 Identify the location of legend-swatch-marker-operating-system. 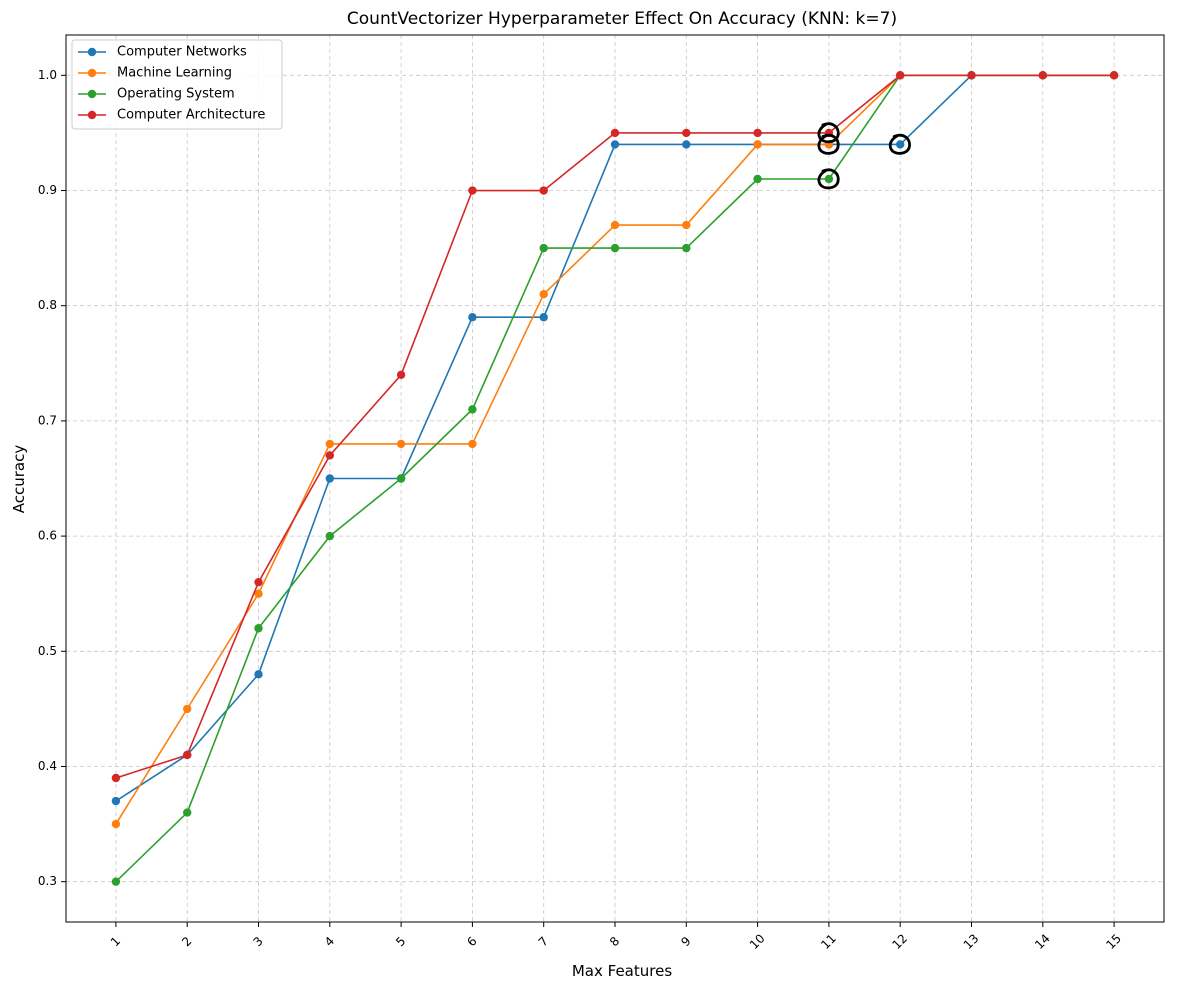
(92, 94).